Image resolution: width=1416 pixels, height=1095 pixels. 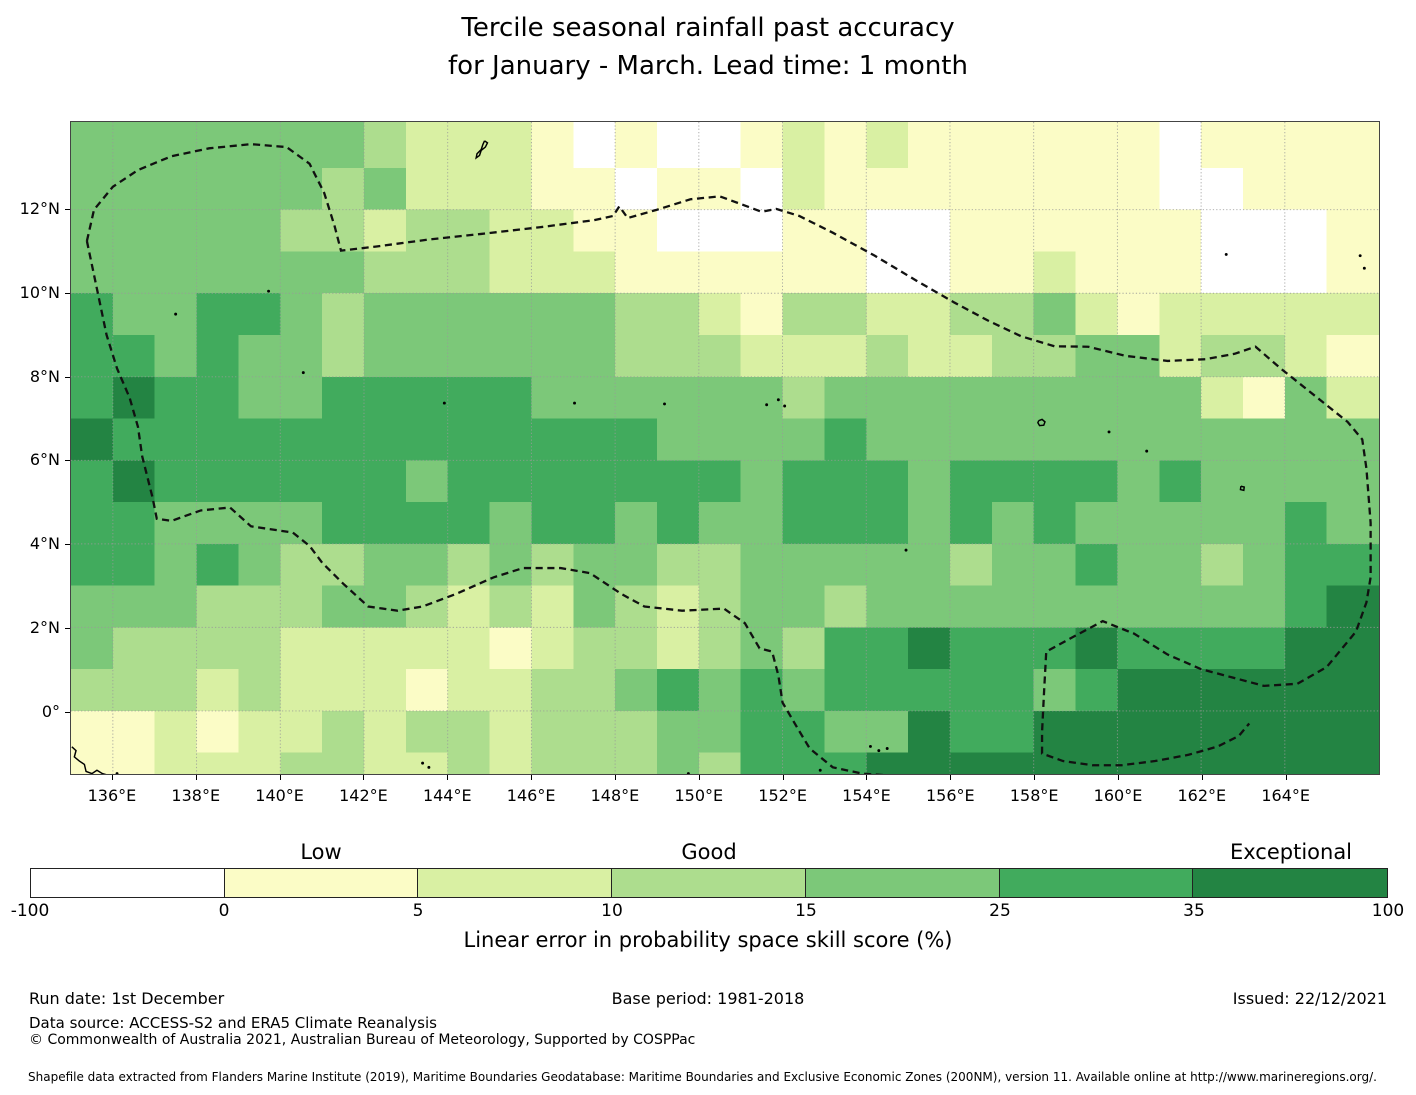 I want to click on colorbar-quality-label: Good, so click(x=709, y=852).